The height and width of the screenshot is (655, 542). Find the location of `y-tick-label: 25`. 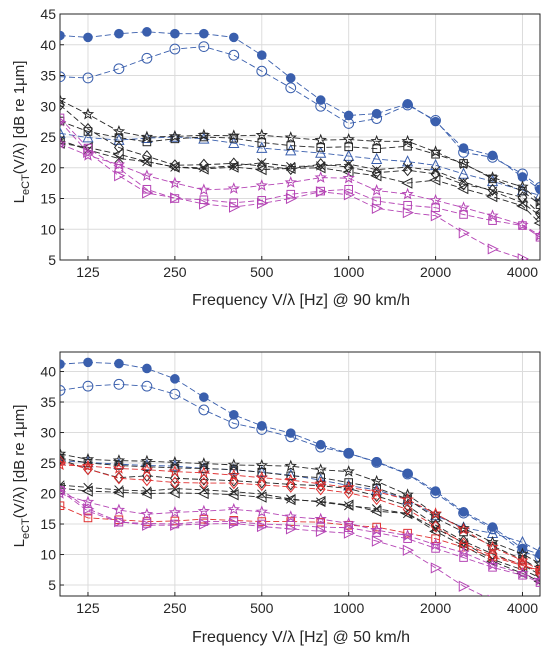

y-tick-label: 25 is located at coordinates (48, 463).